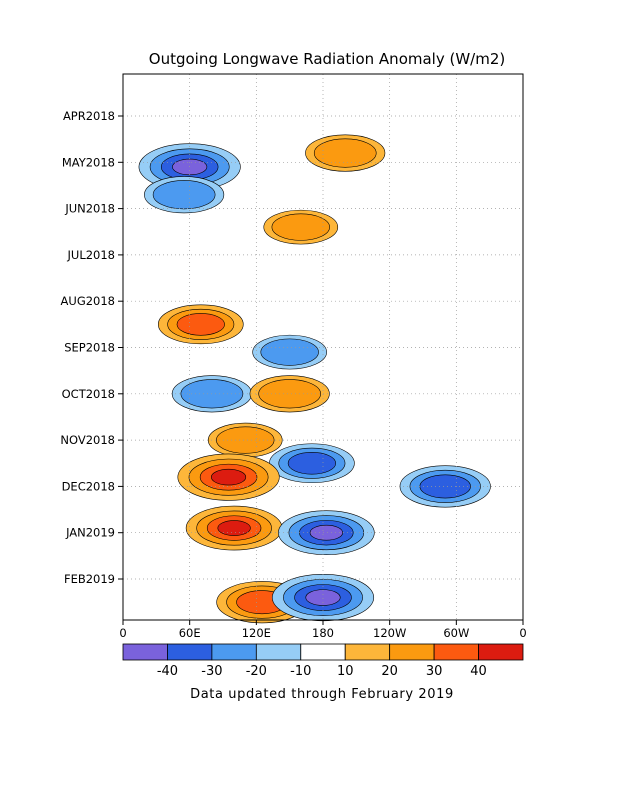 The width and height of the screenshot is (618, 804). What do you see at coordinates (190, 633) in the screenshot?
I see `x-tick-label: 60E` at bounding box center [190, 633].